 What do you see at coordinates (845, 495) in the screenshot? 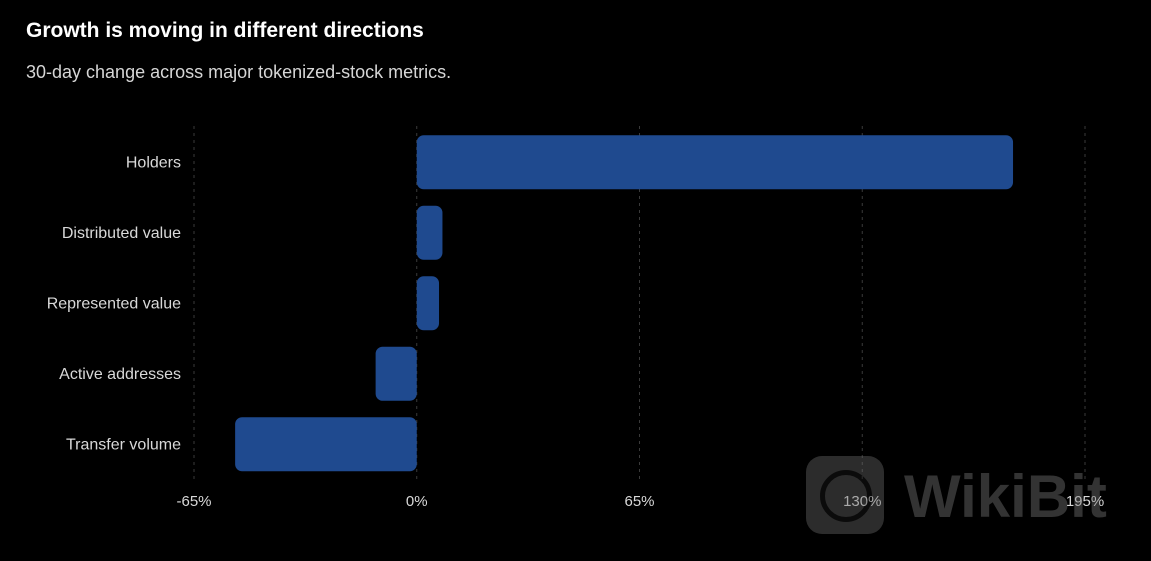
I see `wikibit-logo-icon` at bounding box center [845, 495].